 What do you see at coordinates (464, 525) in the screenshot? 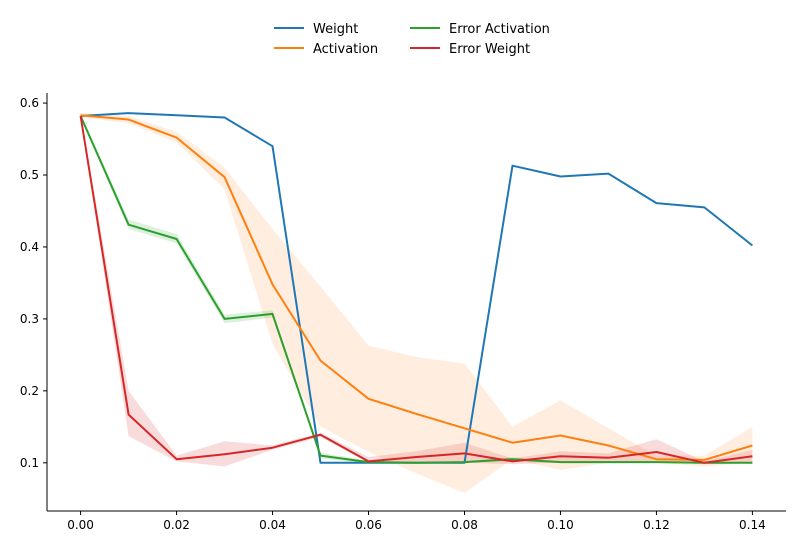
I see `x-tick-label: 0.08` at bounding box center [464, 525].